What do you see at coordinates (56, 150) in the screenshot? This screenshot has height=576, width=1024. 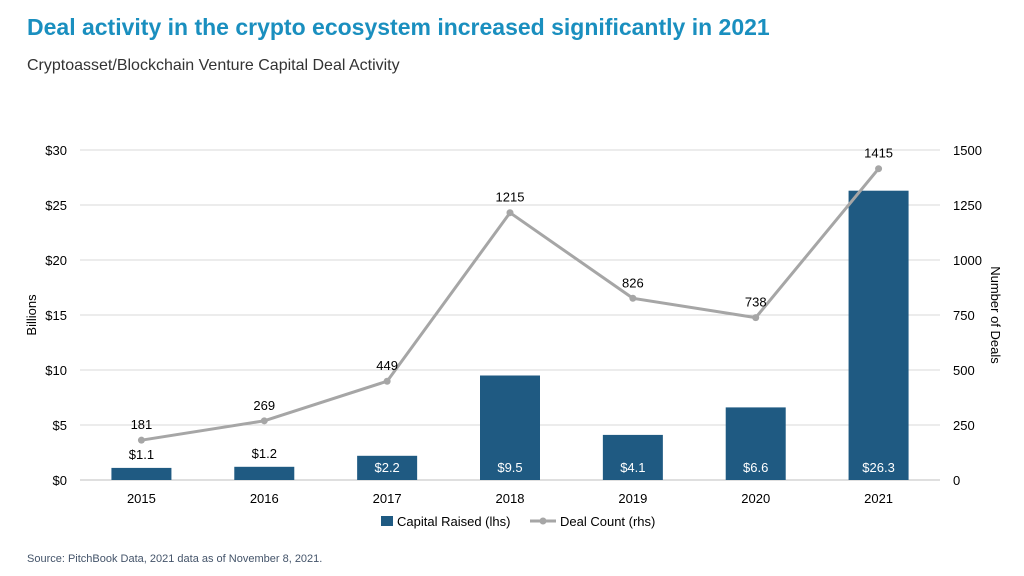 I see `y-left-tick-label: $30` at bounding box center [56, 150].